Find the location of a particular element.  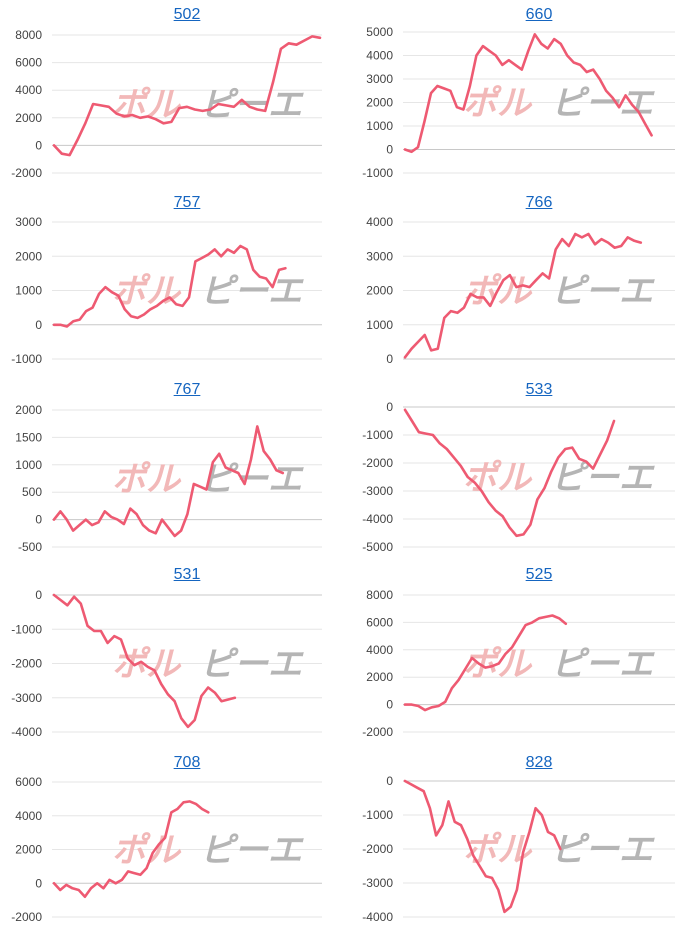

chart-title-link: 502 is located at coordinates (187, 14).